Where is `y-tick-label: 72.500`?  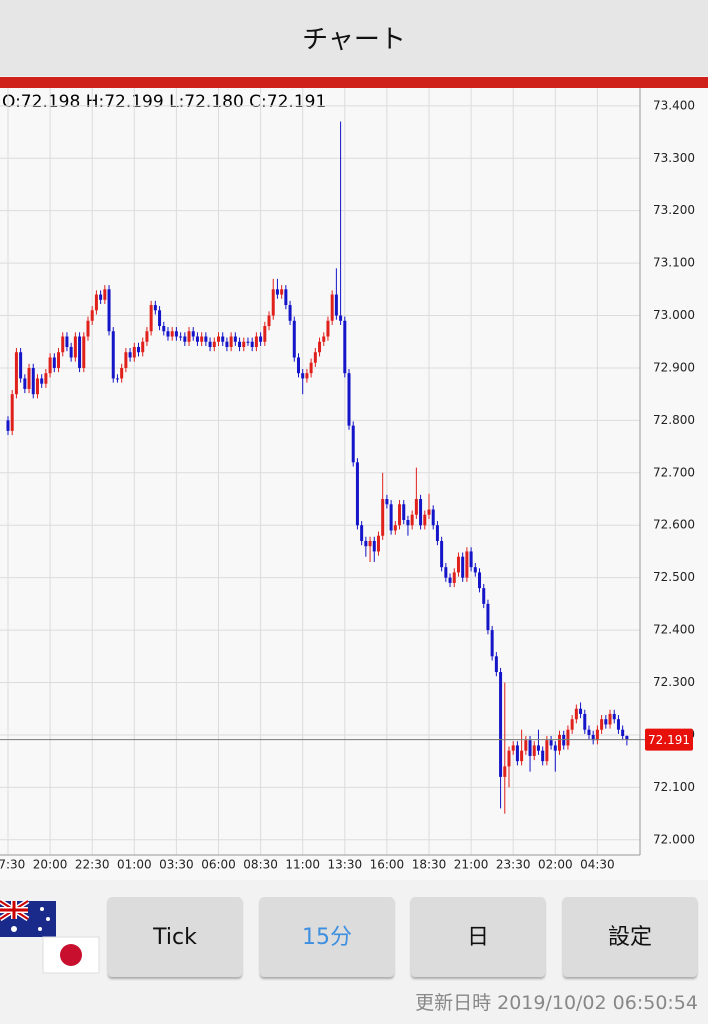
y-tick-label: 72.500 is located at coordinates (674, 577).